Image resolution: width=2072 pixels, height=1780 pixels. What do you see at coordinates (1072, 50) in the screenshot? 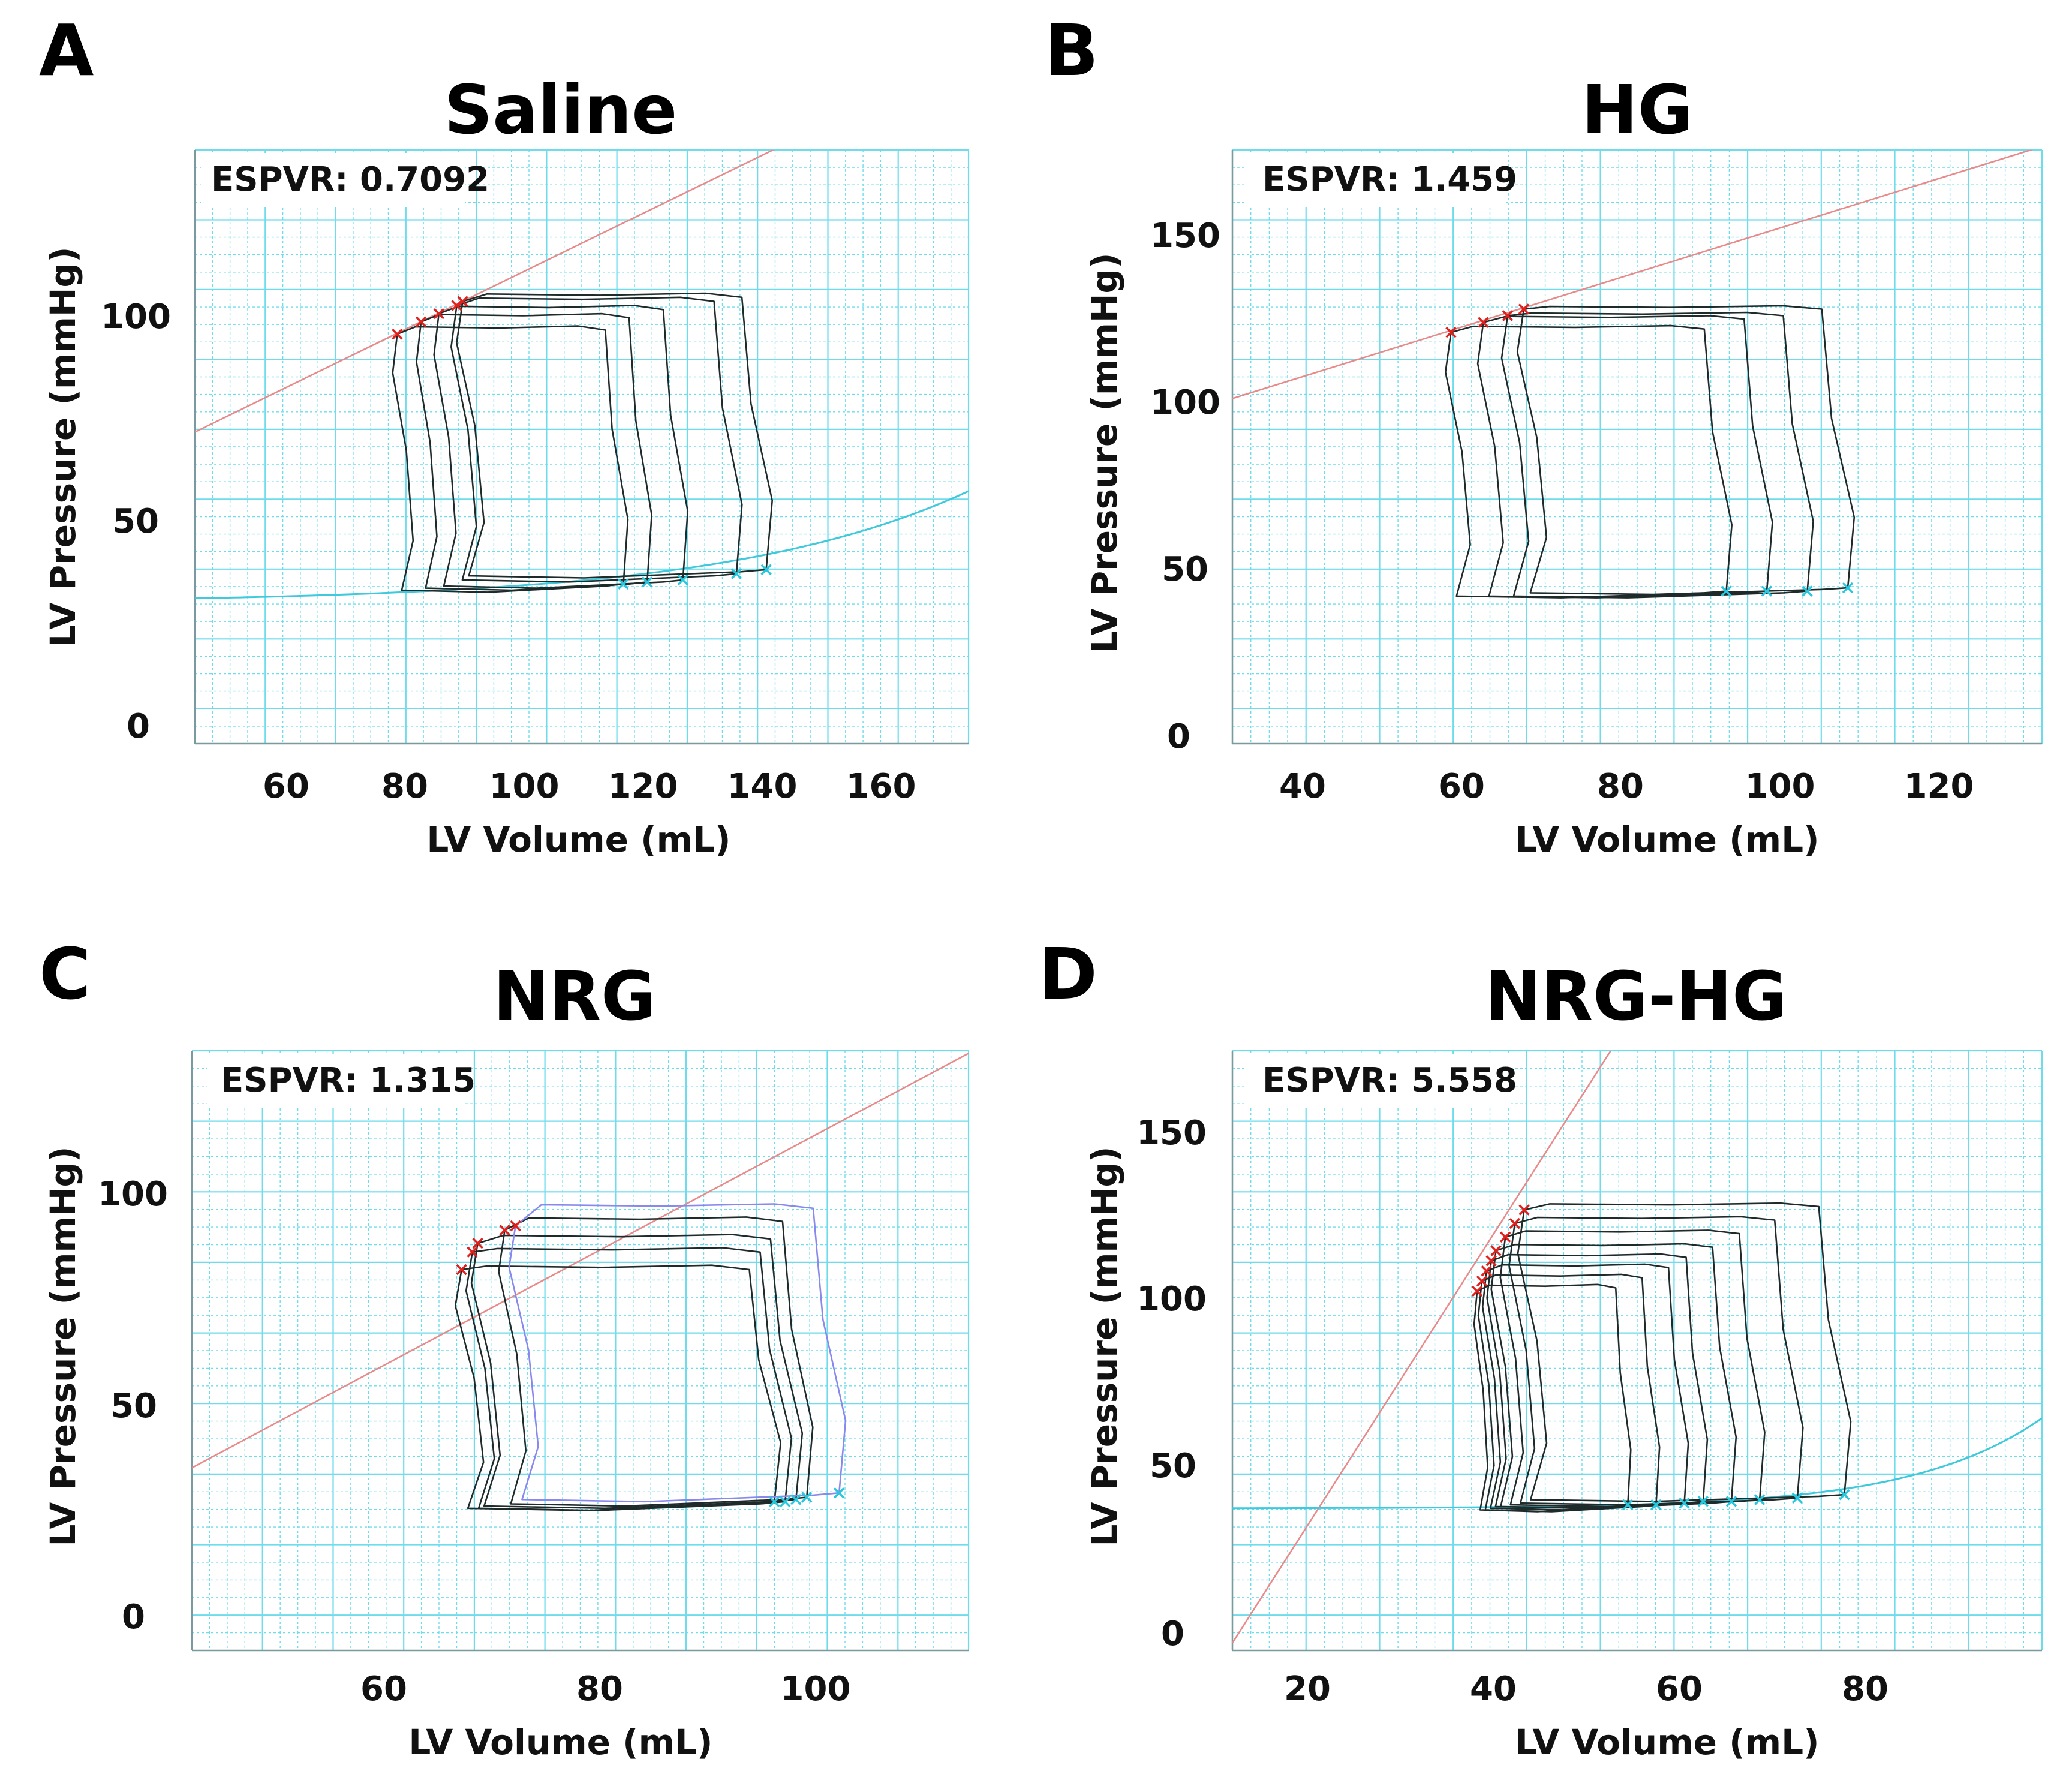
I see `panel-letter-b: B` at bounding box center [1072, 50].